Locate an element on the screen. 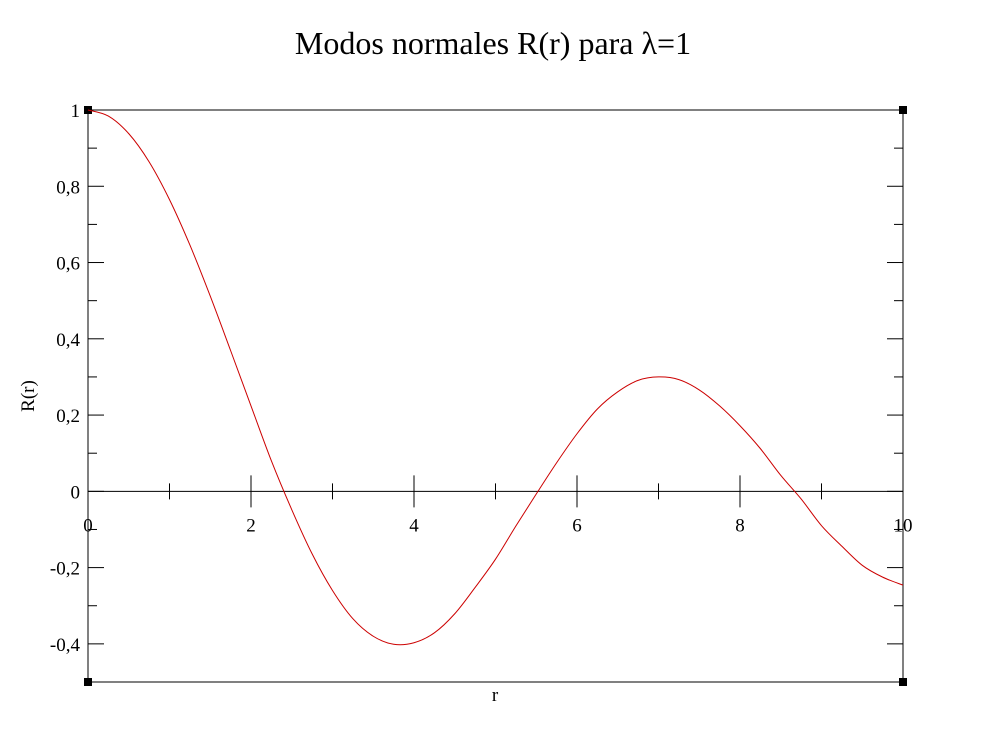 The width and height of the screenshot is (986, 739). x-tick-label: 6 is located at coordinates (577, 525).